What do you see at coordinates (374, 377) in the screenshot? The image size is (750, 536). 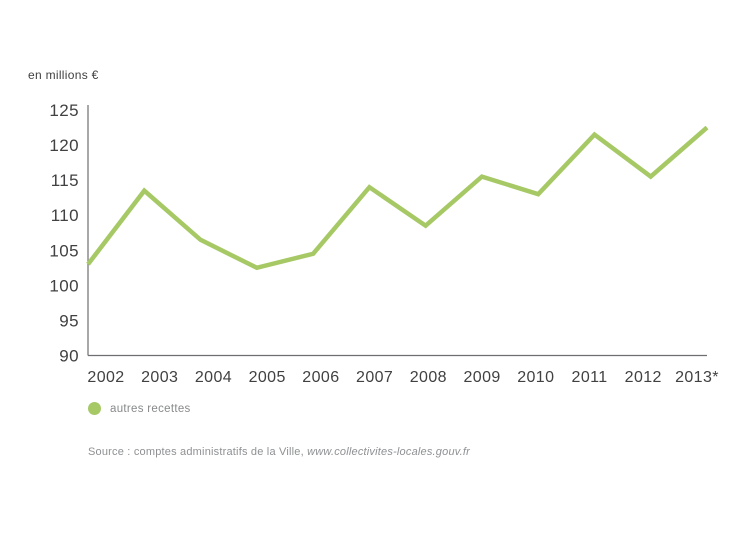 I see `x-tick-label: 2007` at bounding box center [374, 377].